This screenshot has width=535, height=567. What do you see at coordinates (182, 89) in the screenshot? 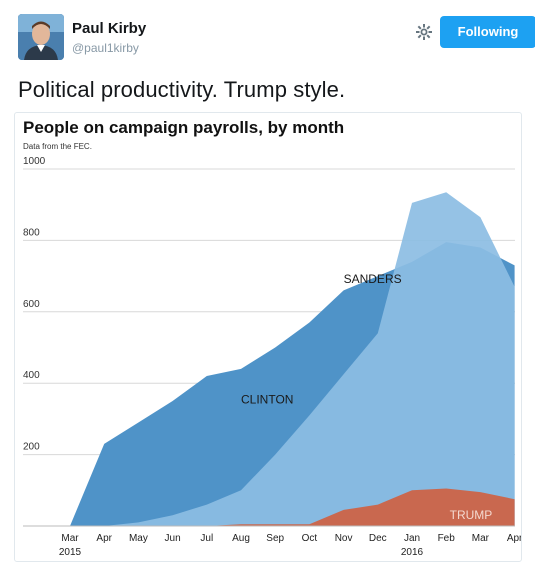
I see `tweet-text: Political productivity. Trump style.` at bounding box center [182, 89].